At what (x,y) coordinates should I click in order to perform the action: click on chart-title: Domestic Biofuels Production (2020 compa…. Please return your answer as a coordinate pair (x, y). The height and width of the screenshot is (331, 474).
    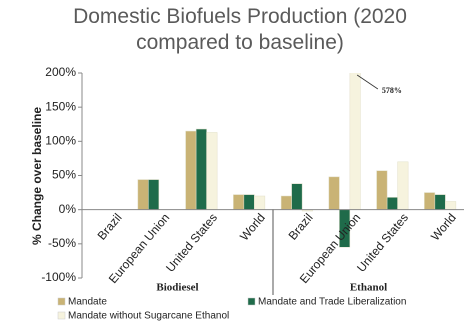
    Looking at the image, I should click on (240, 29).